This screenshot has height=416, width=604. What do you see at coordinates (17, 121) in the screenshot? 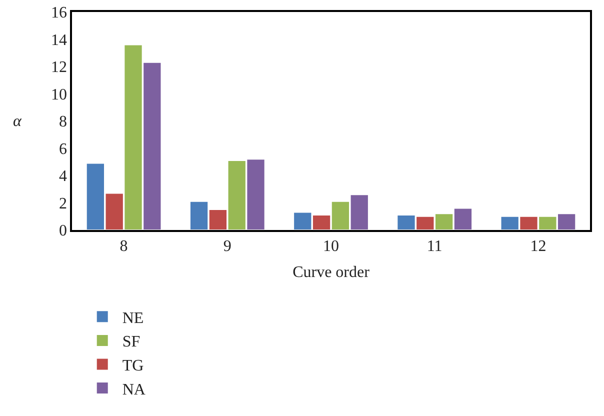
I see `y-axis-title: α` at bounding box center [17, 121].